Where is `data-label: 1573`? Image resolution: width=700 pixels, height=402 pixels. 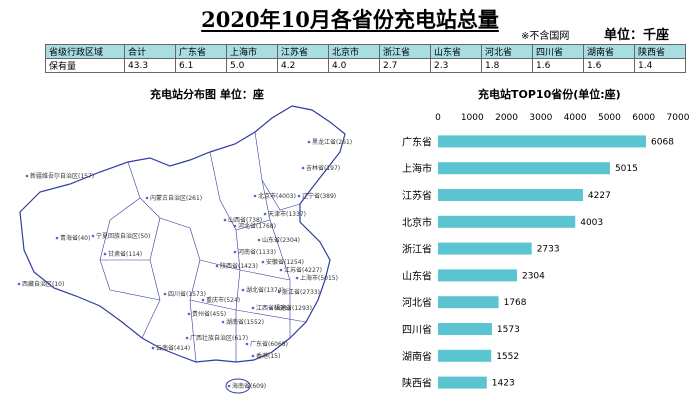 data-label: 1573 is located at coordinates (508, 330).